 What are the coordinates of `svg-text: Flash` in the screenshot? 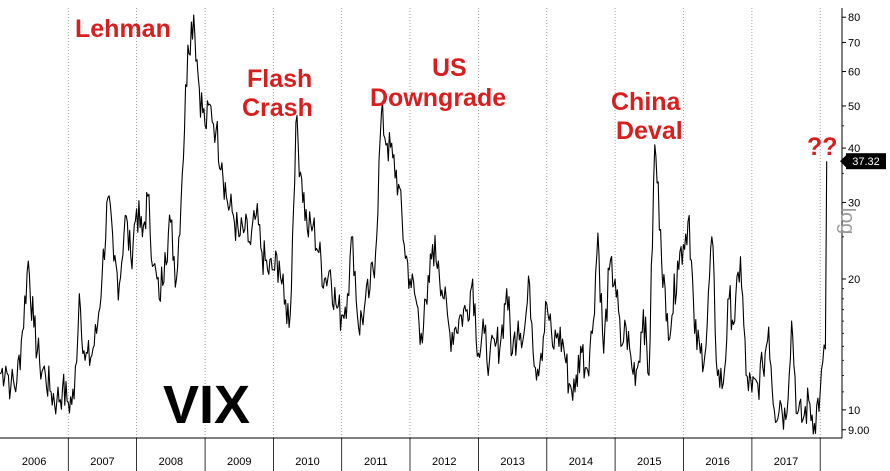 It's located at (279, 79).